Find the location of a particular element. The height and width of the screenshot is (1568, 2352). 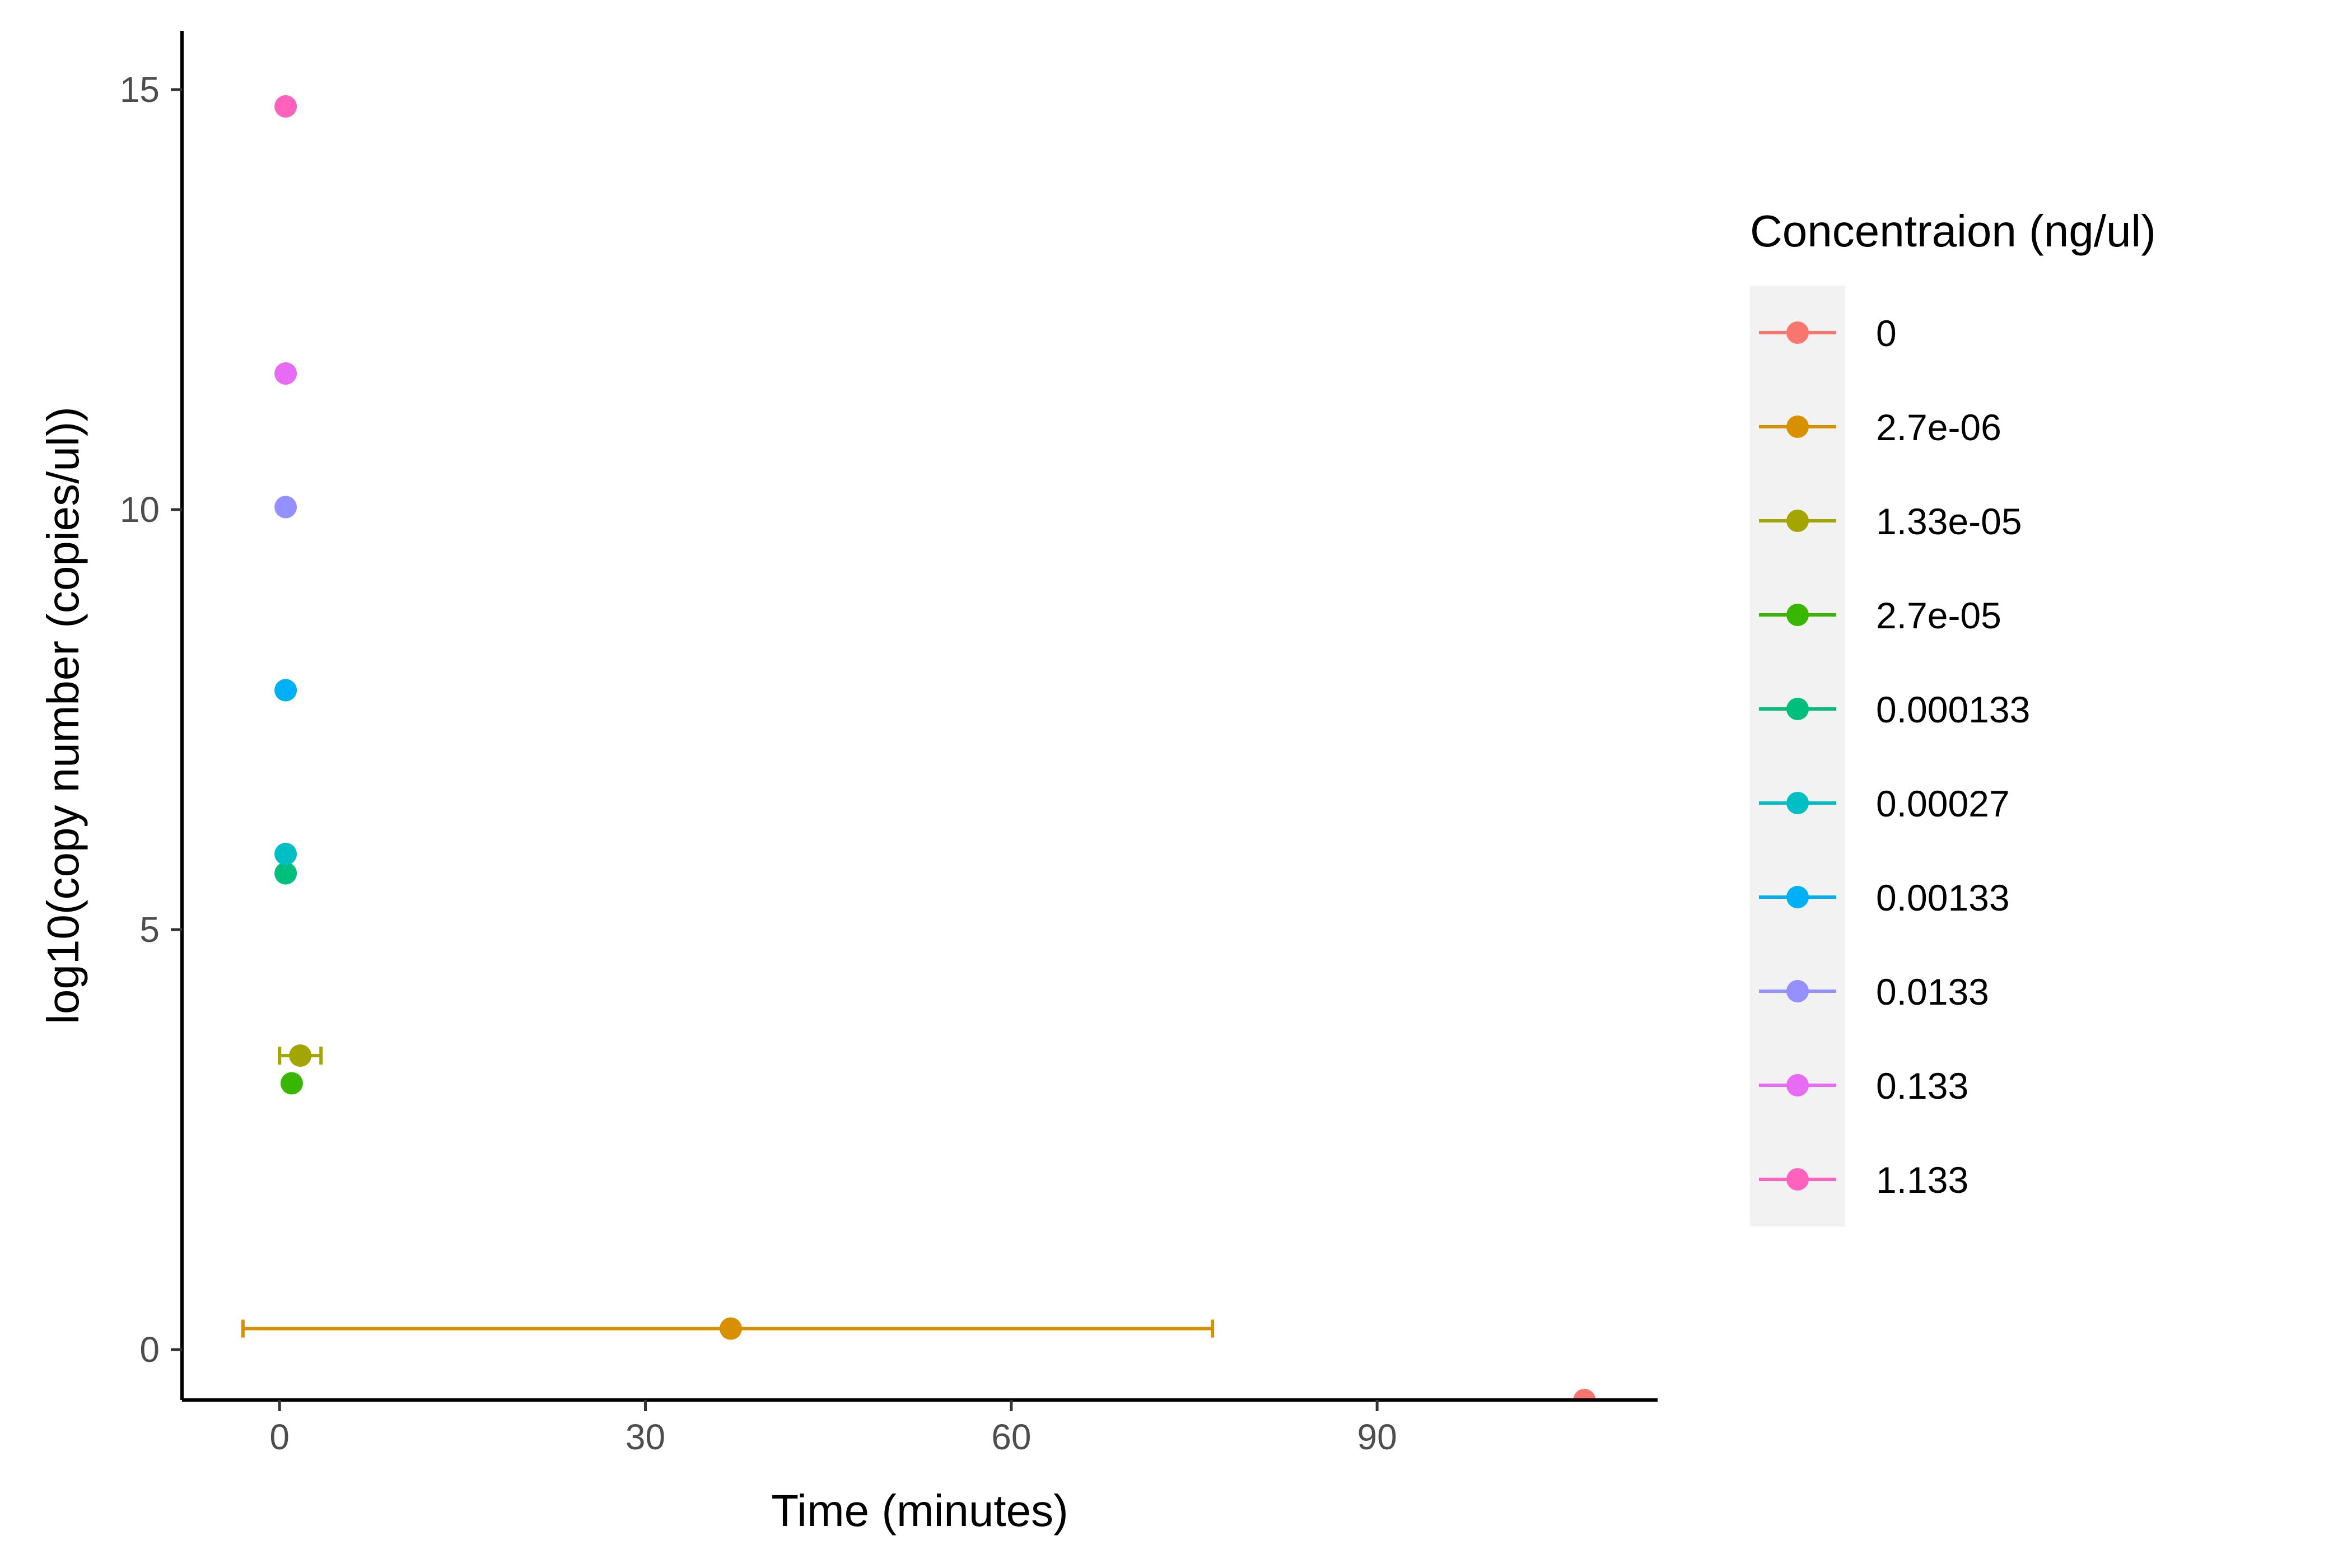

x-tick-label: 90 is located at coordinates (1377, 1437).